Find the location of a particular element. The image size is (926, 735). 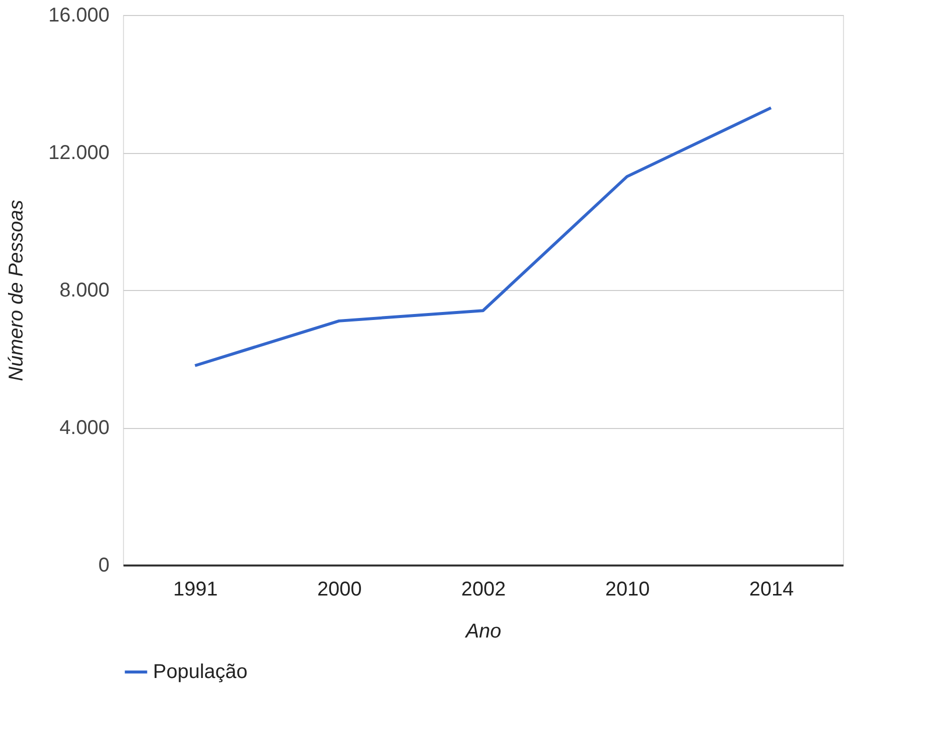

x-axis-title: Ano is located at coordinates (483, 631).